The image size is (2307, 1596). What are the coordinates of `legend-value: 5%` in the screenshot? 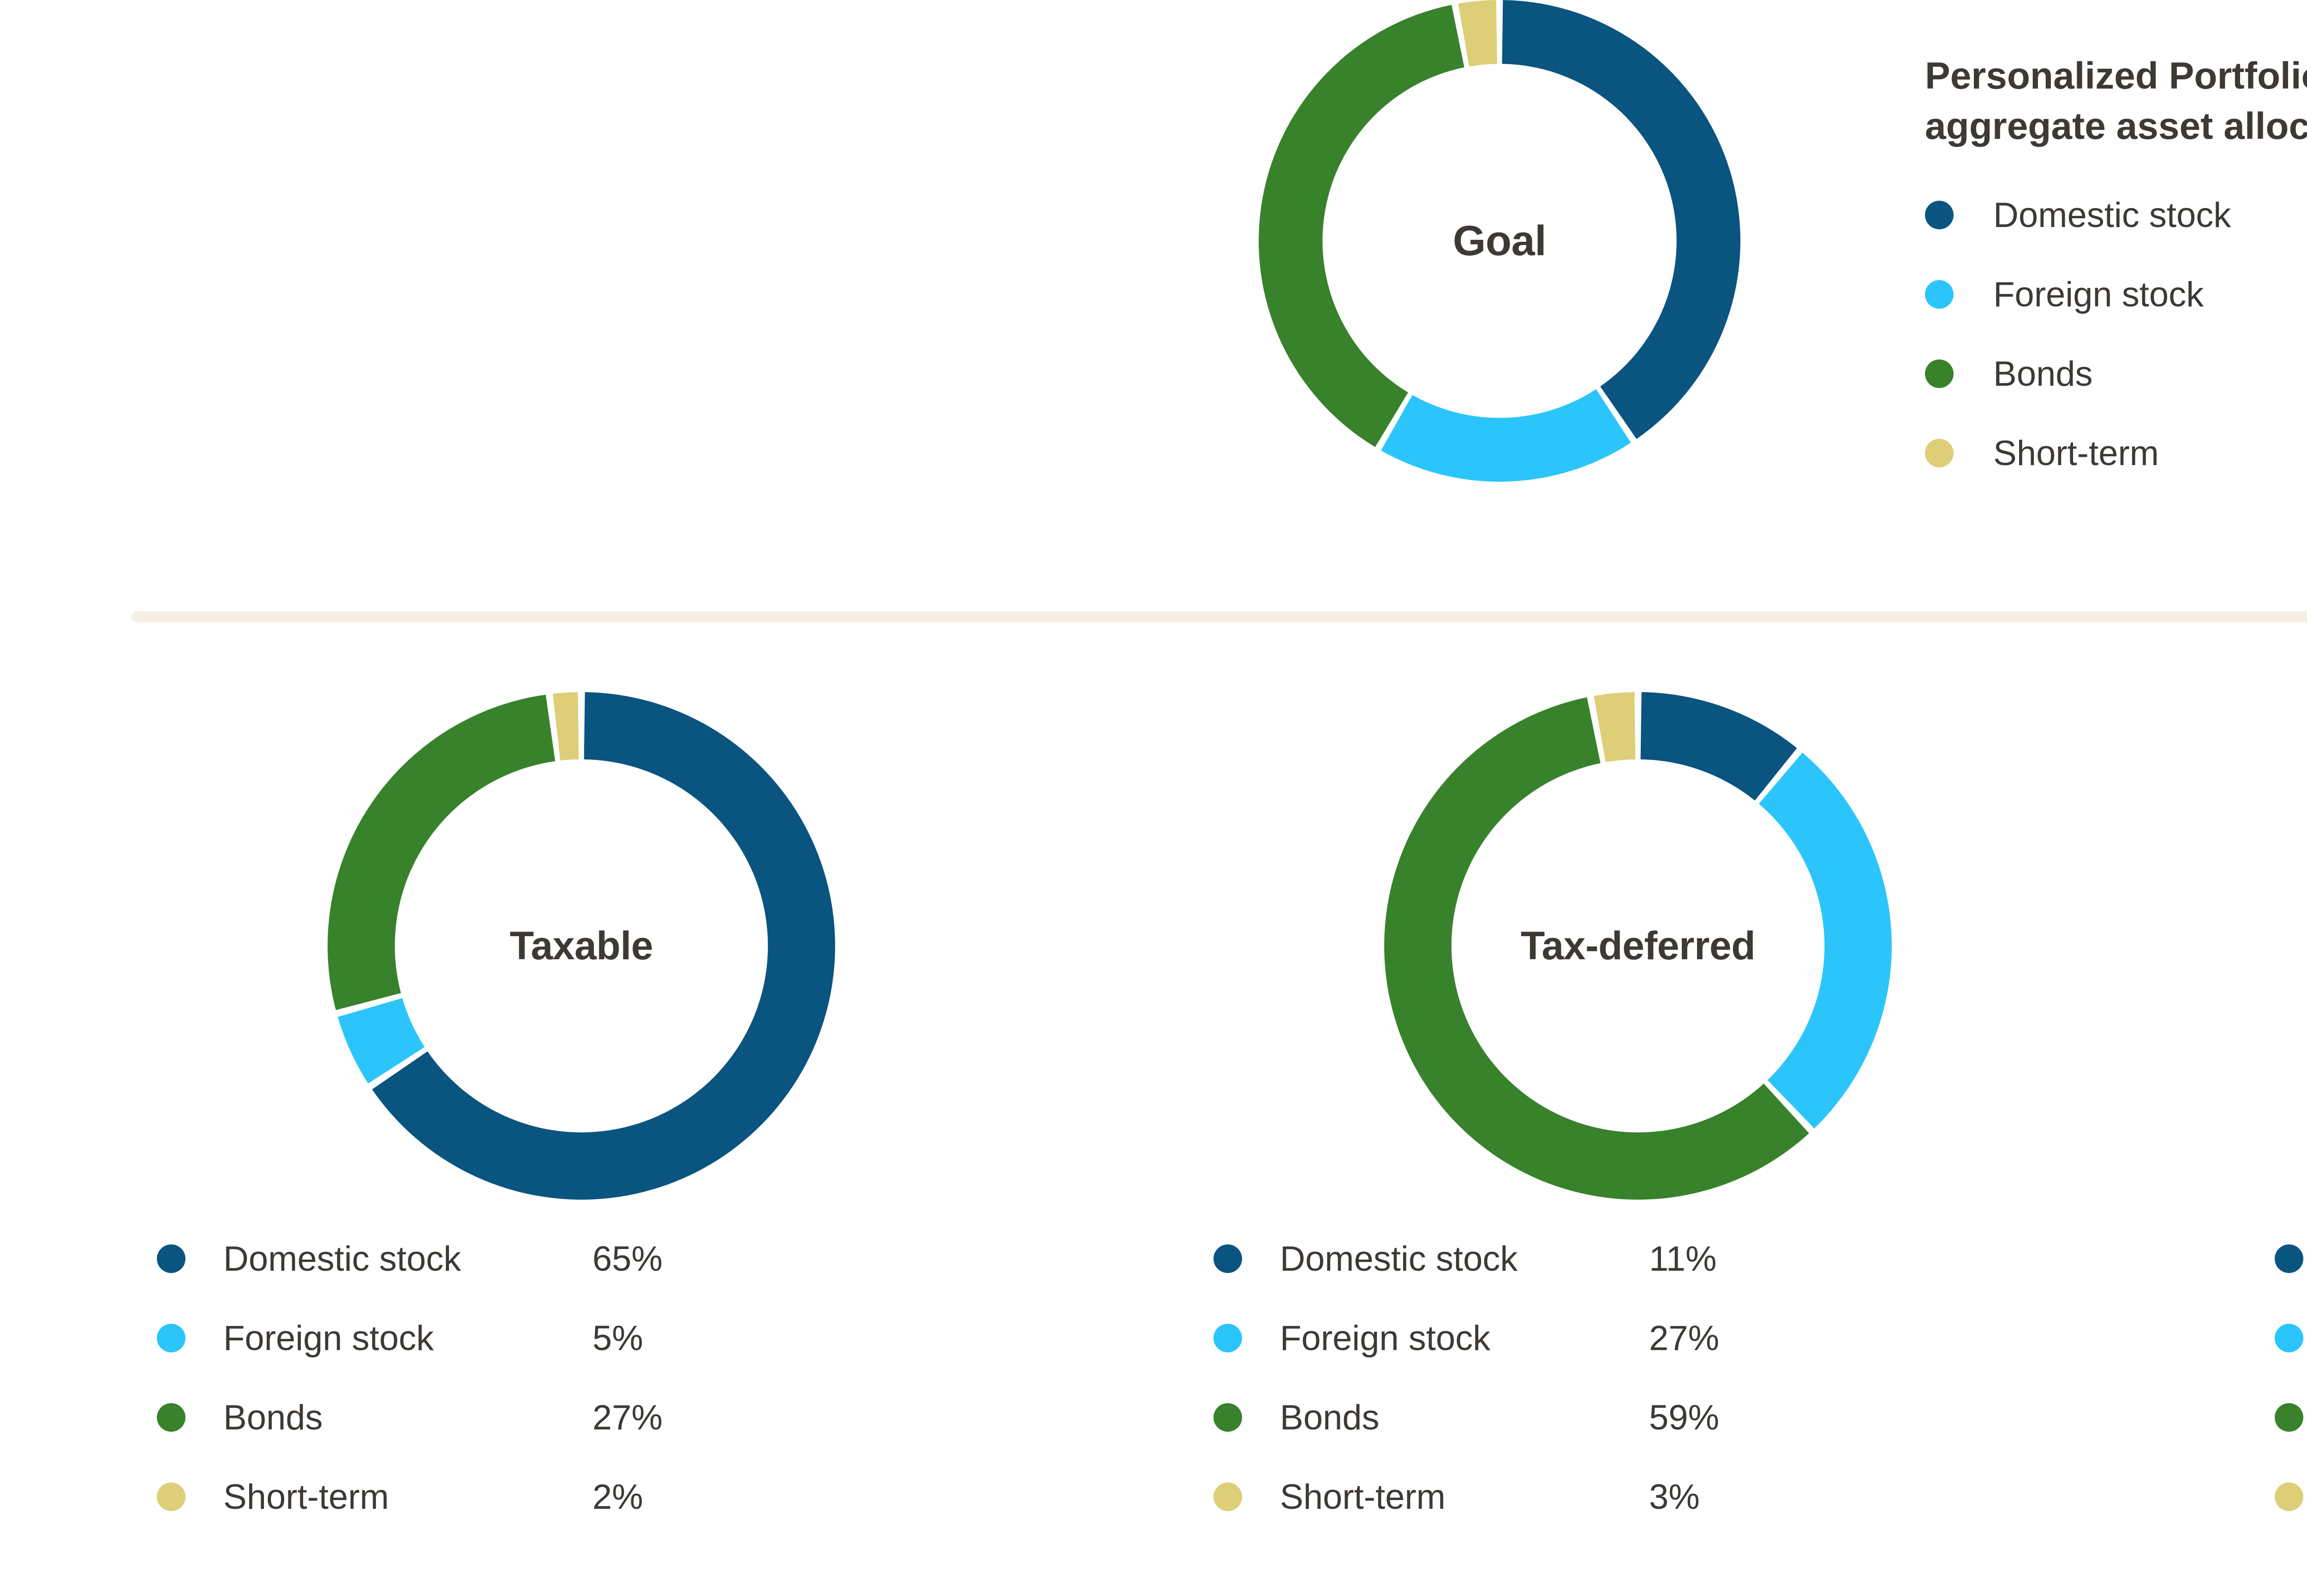 It's located at (617, 1338).